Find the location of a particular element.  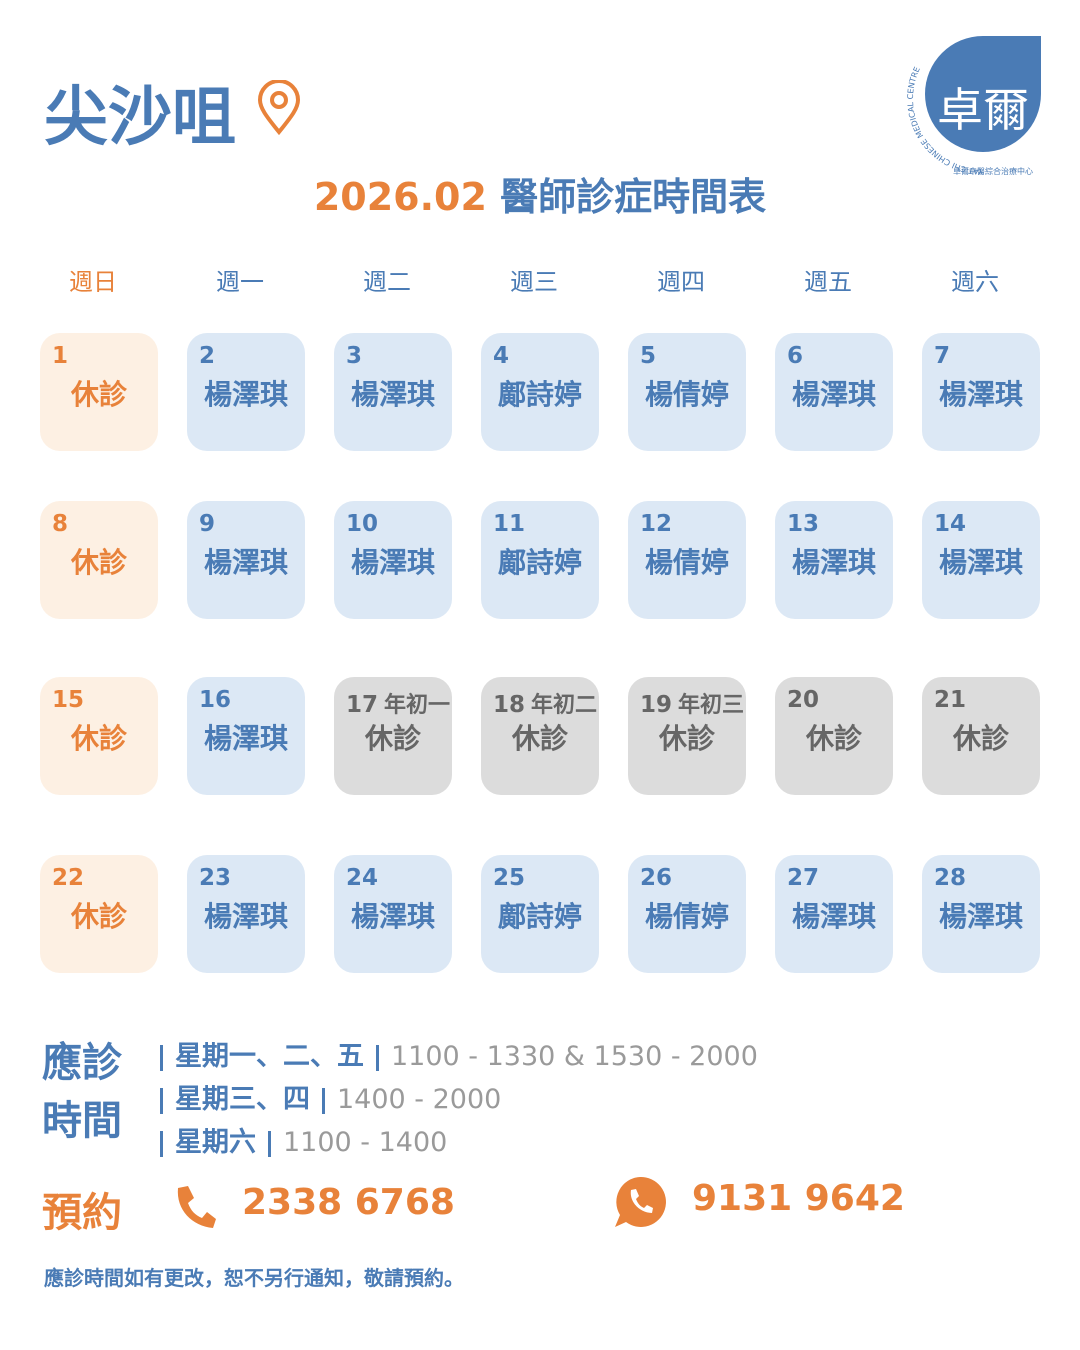

day-cell: 20 休診 is located at coordinates (834, 736).